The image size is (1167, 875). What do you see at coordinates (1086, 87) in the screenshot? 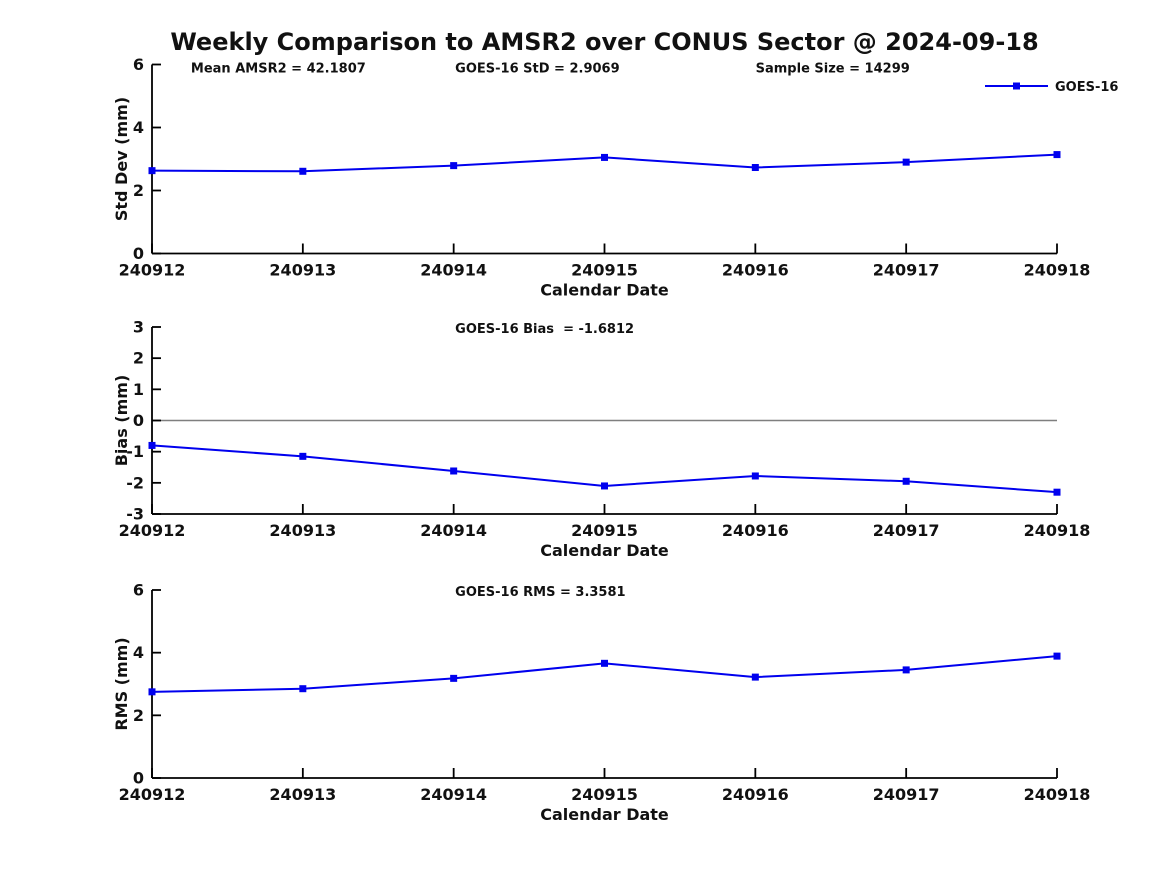
I see `legend-label: GOES-16` at bounding box center [1086, 87].